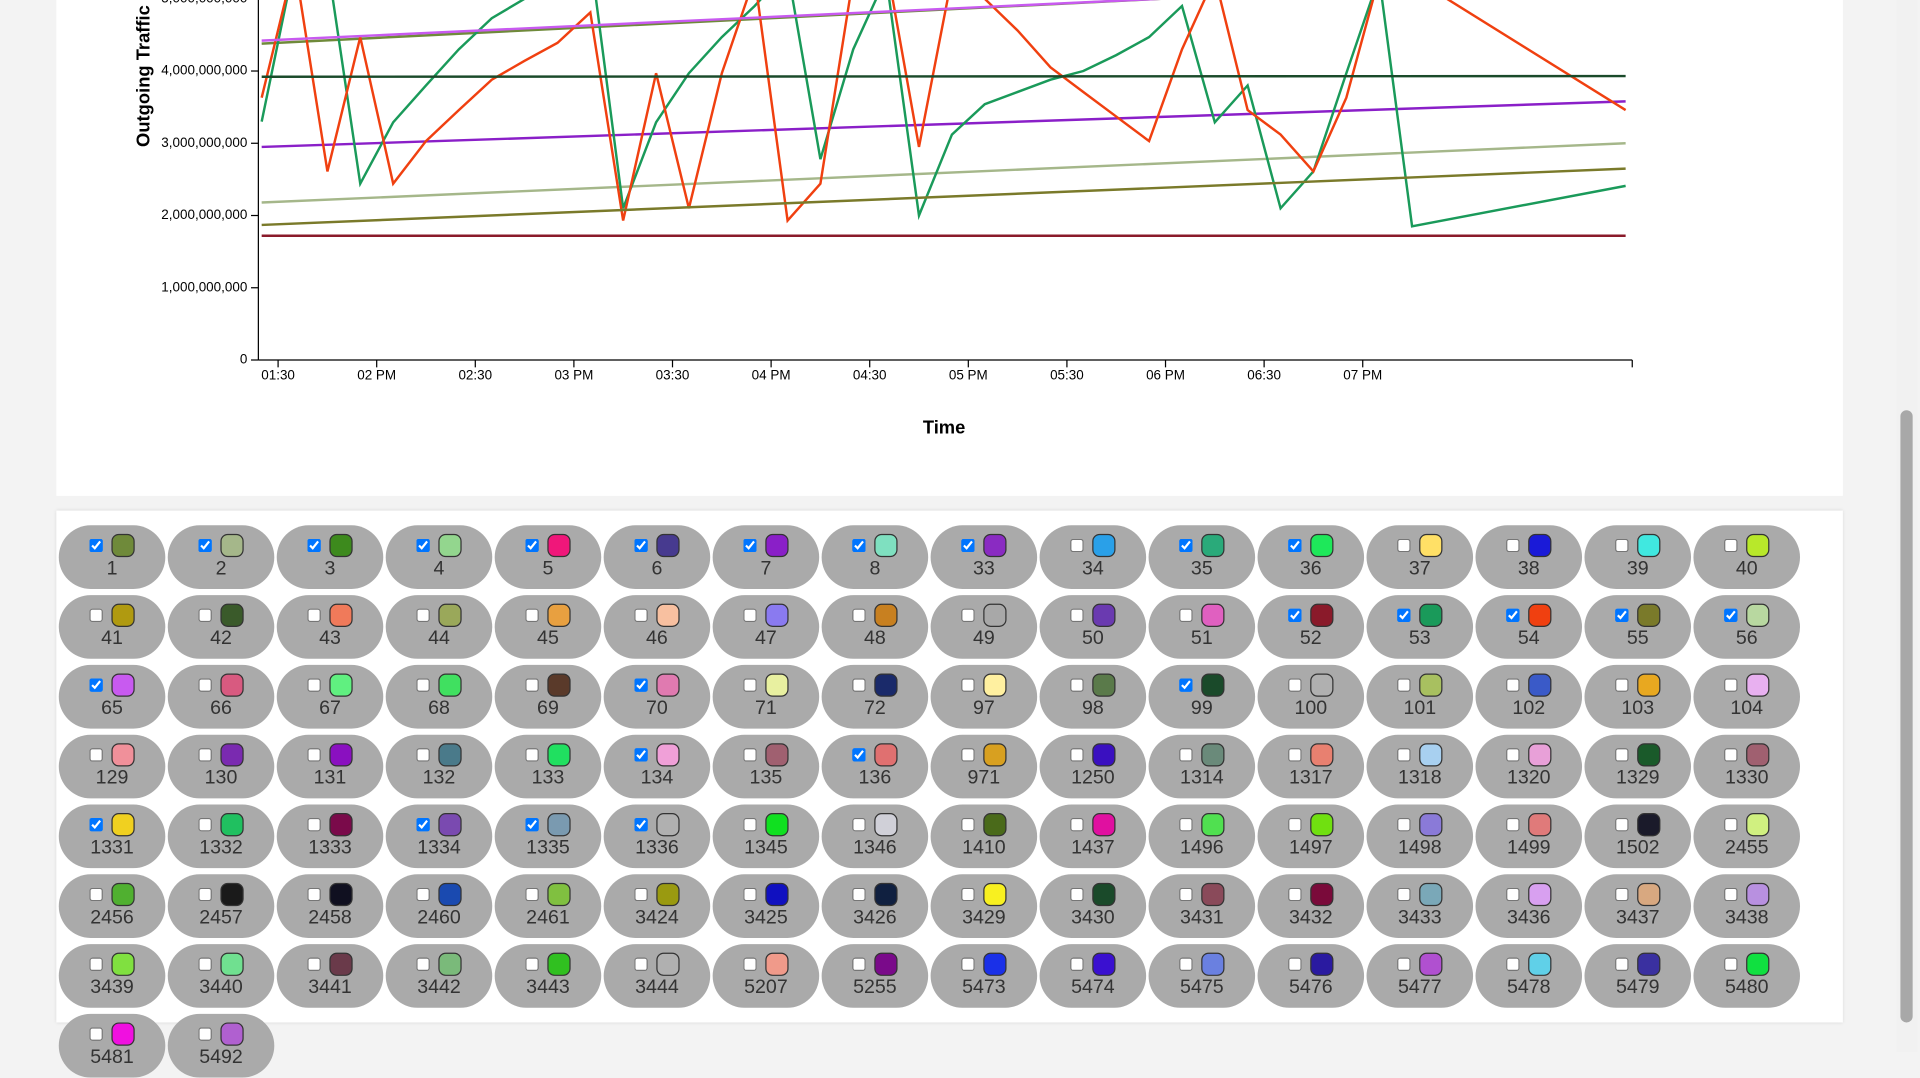  Describe the element at coordinates (1420, 766) in the screenshot. I see `legend-item: 1318` at that location.